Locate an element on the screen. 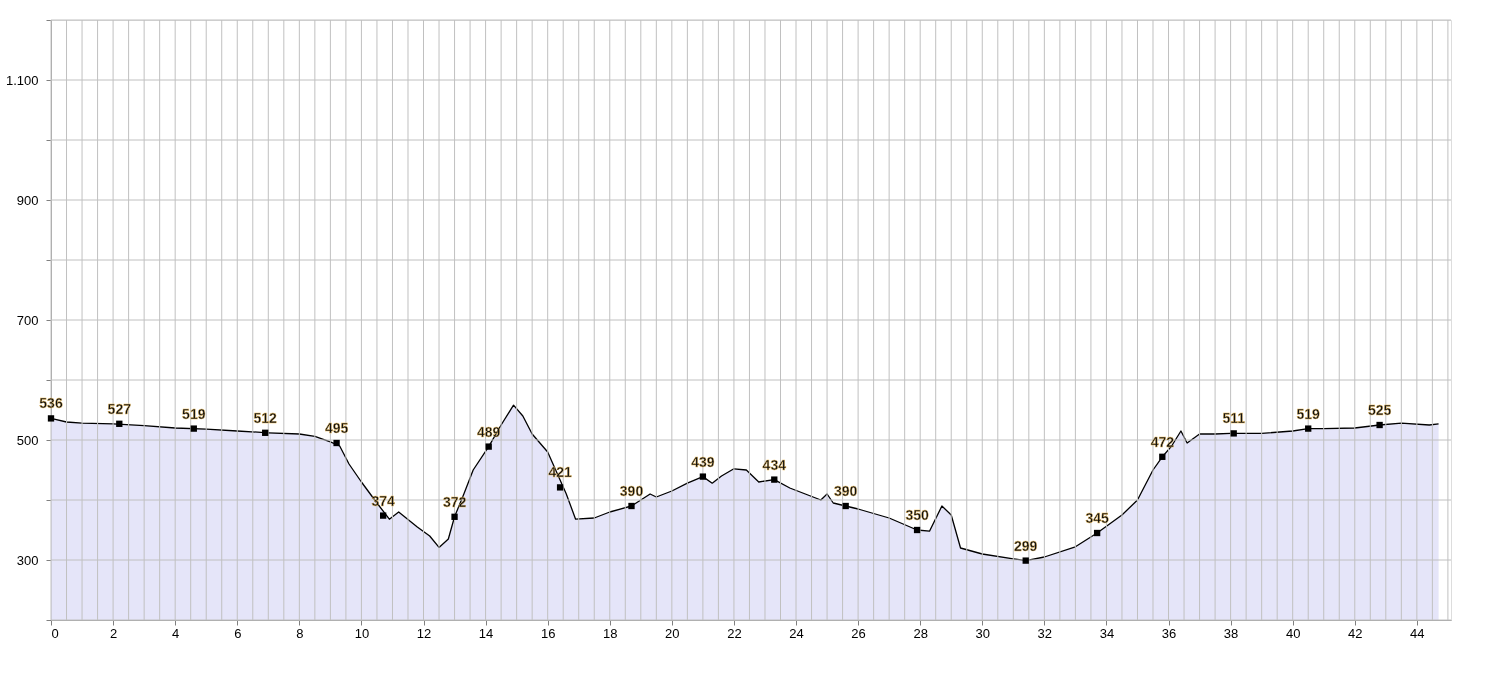 Image resolution: width=1500 pixels, height=678 pixels. x-tick-label: 4 is located at coordinates (176, 633).